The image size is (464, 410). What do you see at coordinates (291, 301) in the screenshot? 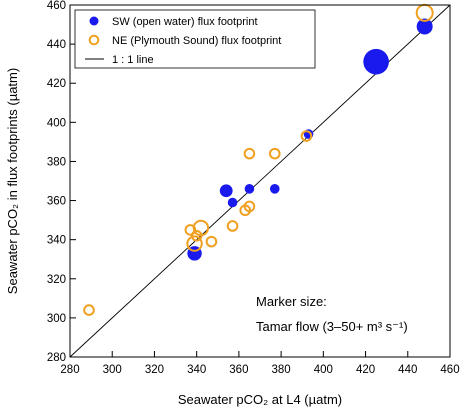
I see `annotation-marker-size: Marker size:` at bounding box center [291, 301].